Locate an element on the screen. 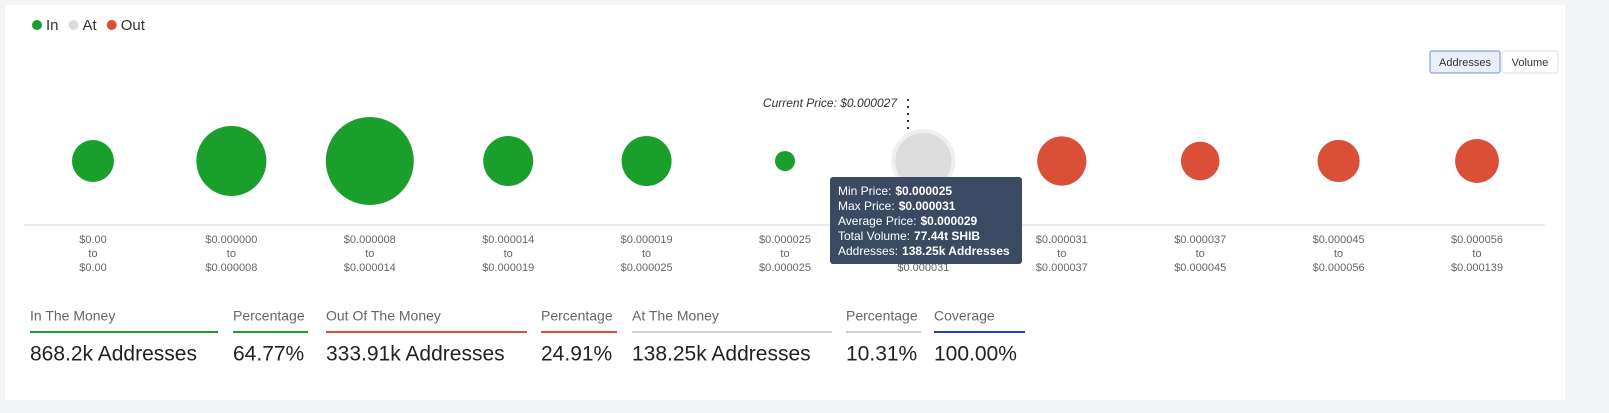  tooltip-value: $0.000025 is located at coordinates (923, 191).